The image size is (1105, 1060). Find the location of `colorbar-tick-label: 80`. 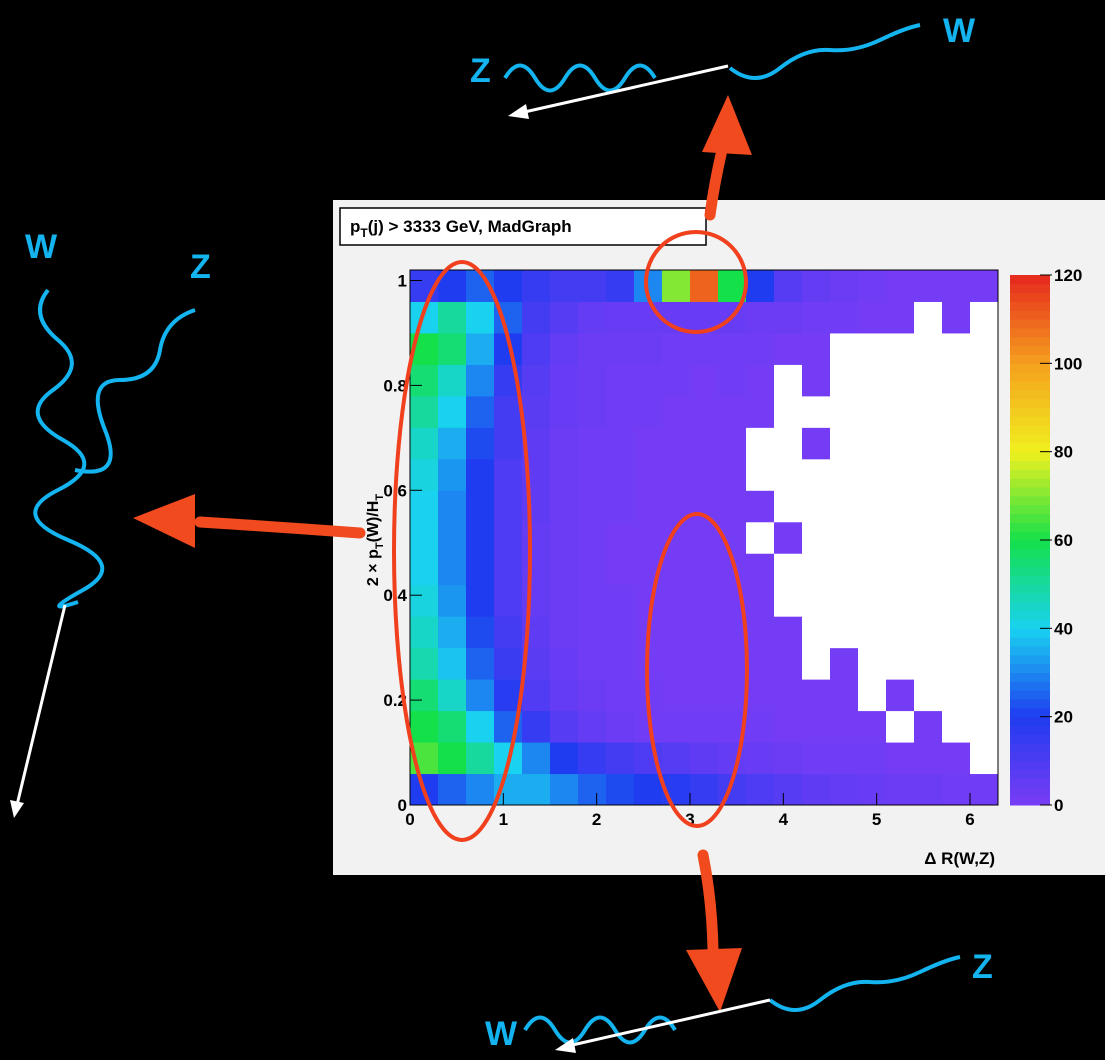

colorbar-tick-label: 80 is located at coordinates (1063, 452).